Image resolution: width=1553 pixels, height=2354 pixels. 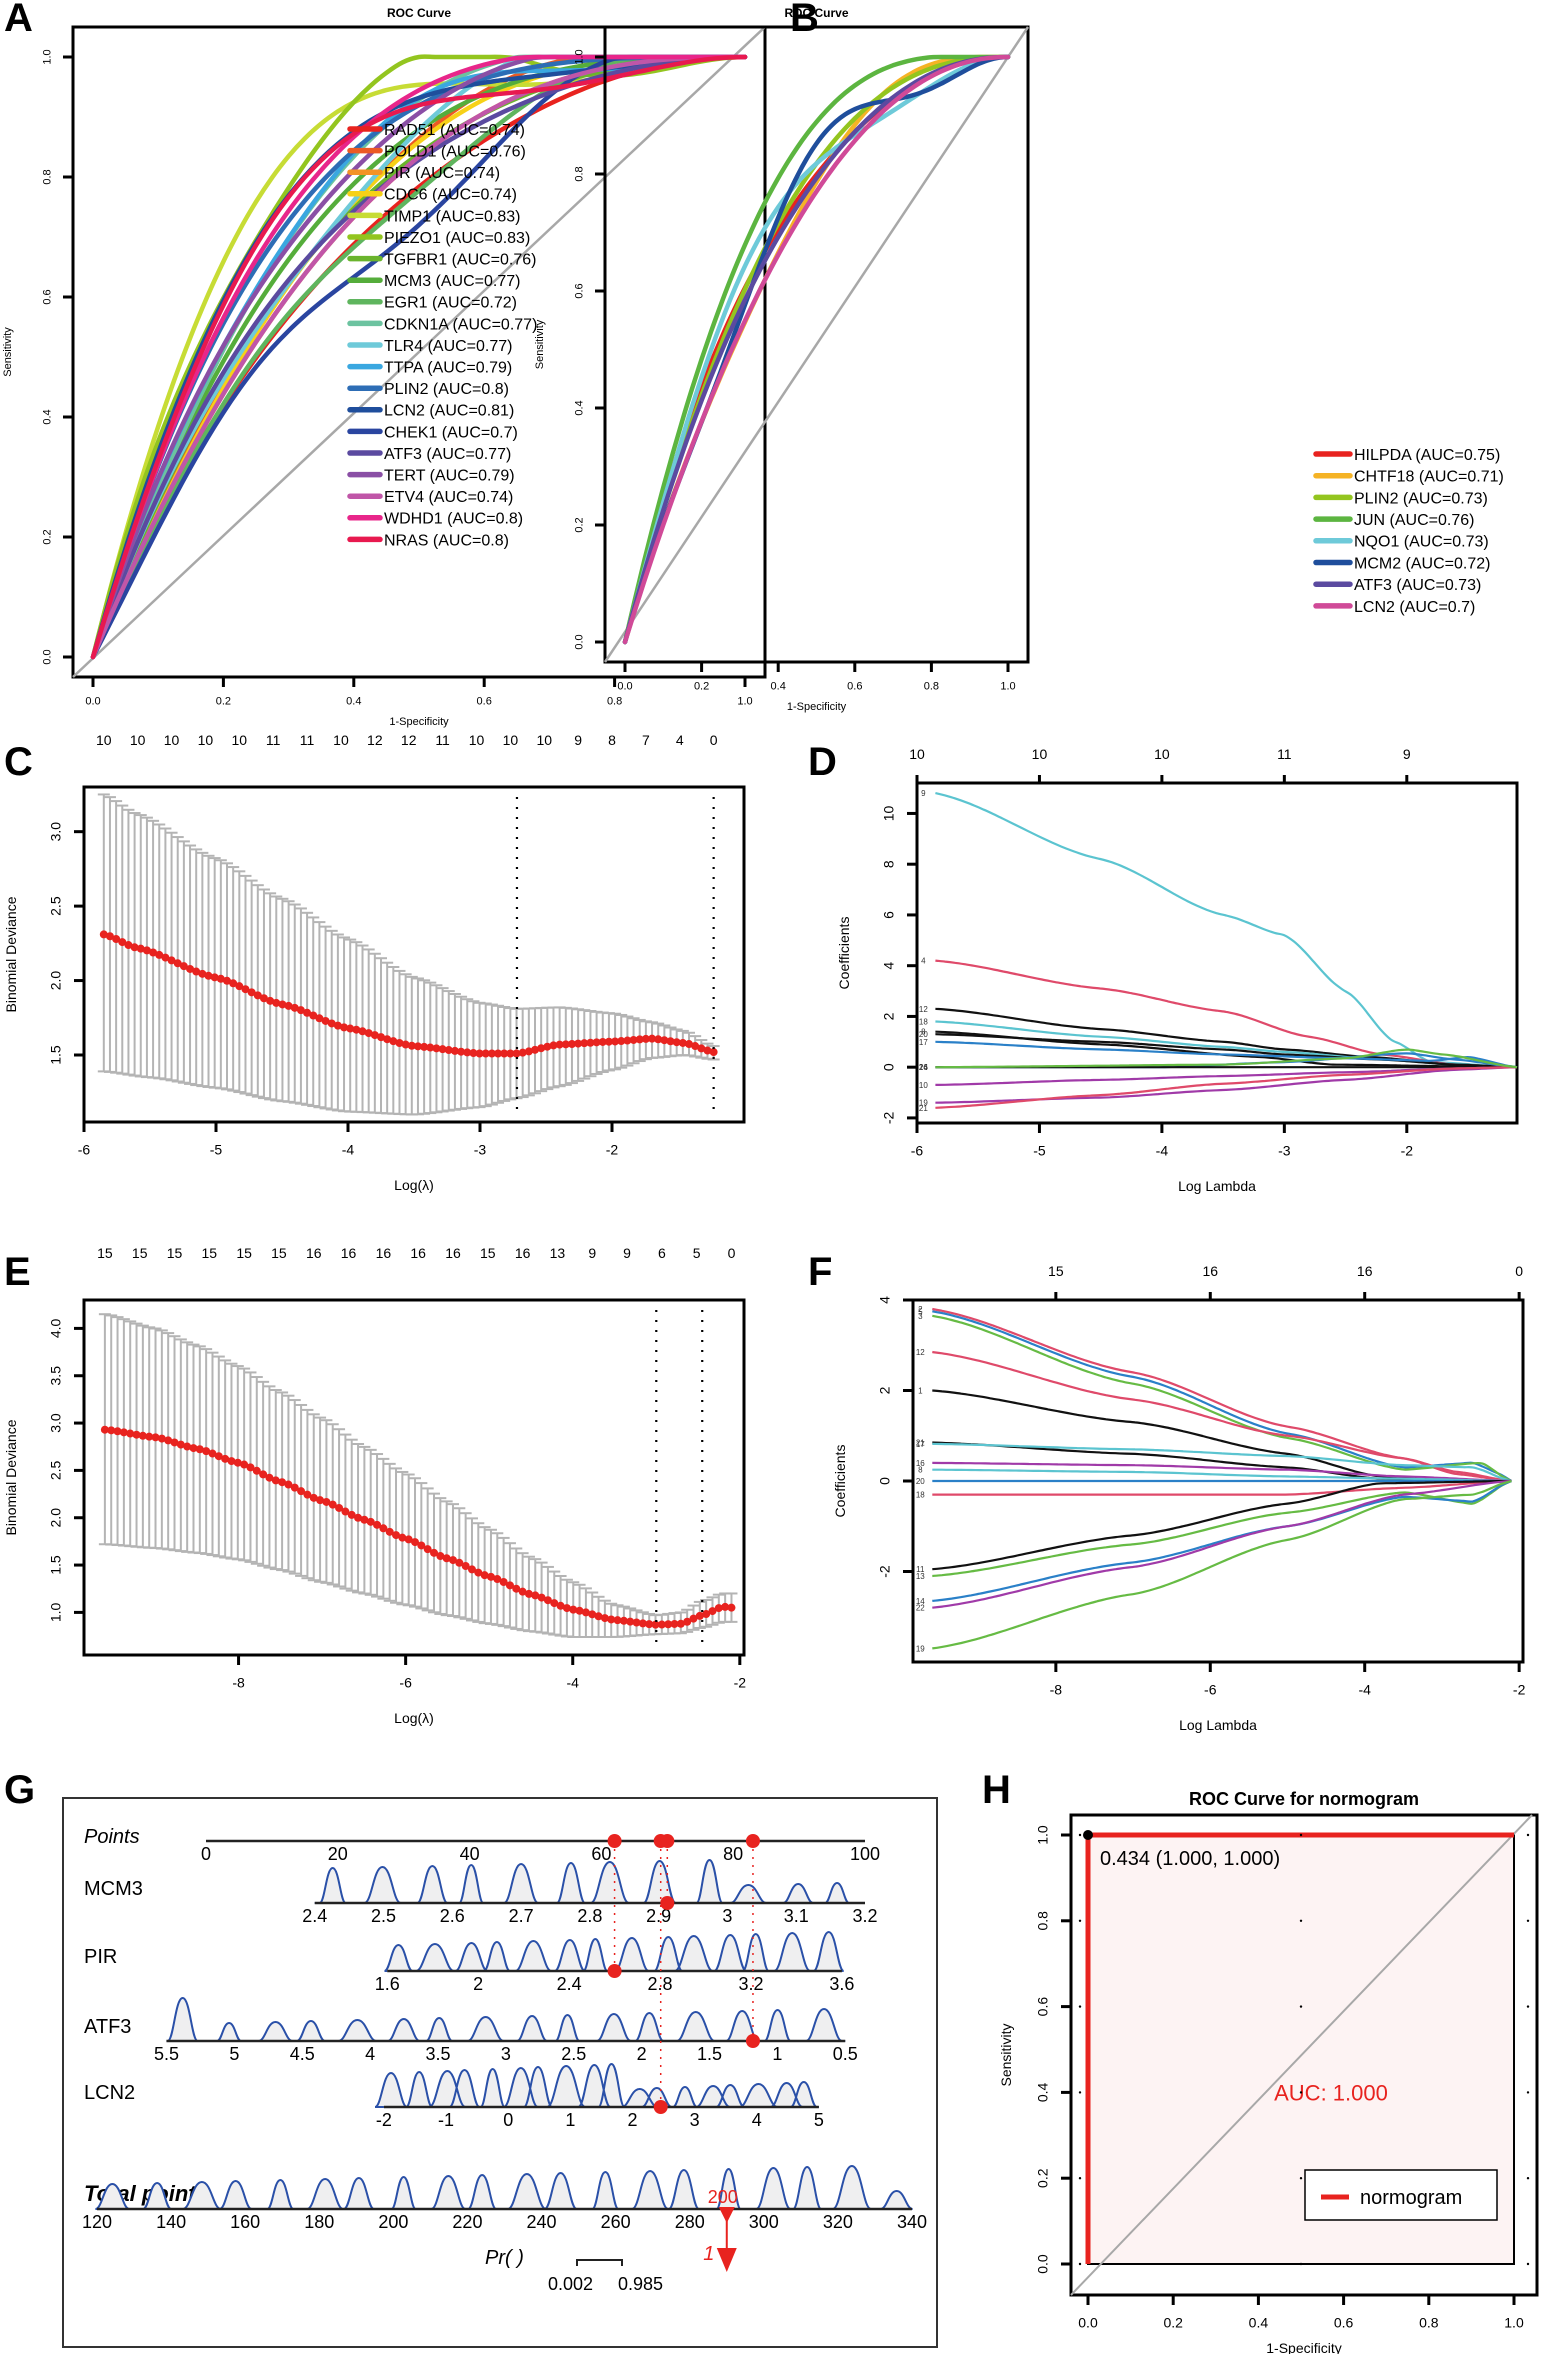 What do you see at coordinates (478, 1984) in the screenshot?
I see `nomogram-row-pir-tick-label: 2` at bounding box center [478, 1984].